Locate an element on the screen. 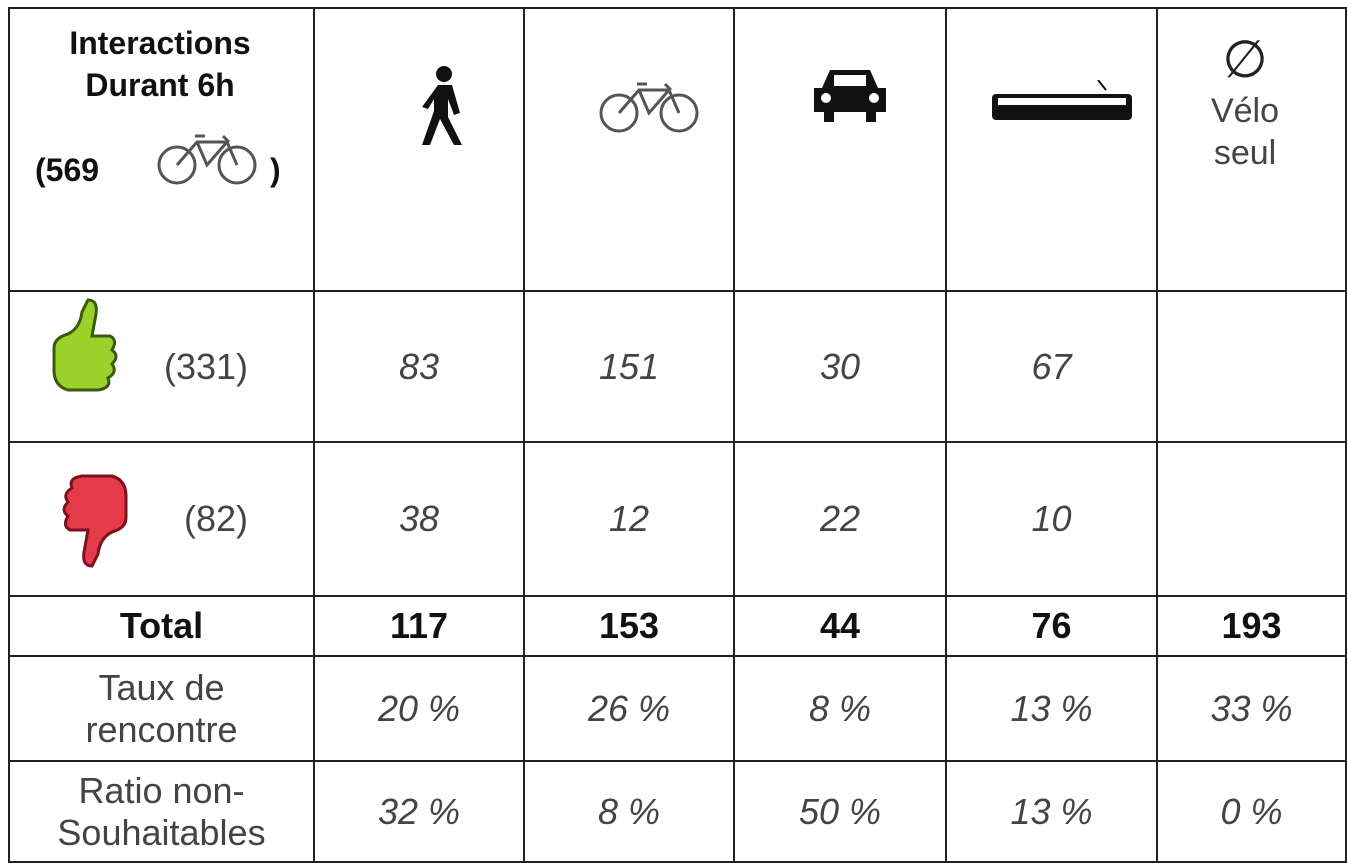 This screenshot has height=863, width=1347. cell-value: 153 is located at coordinates (629, 625).